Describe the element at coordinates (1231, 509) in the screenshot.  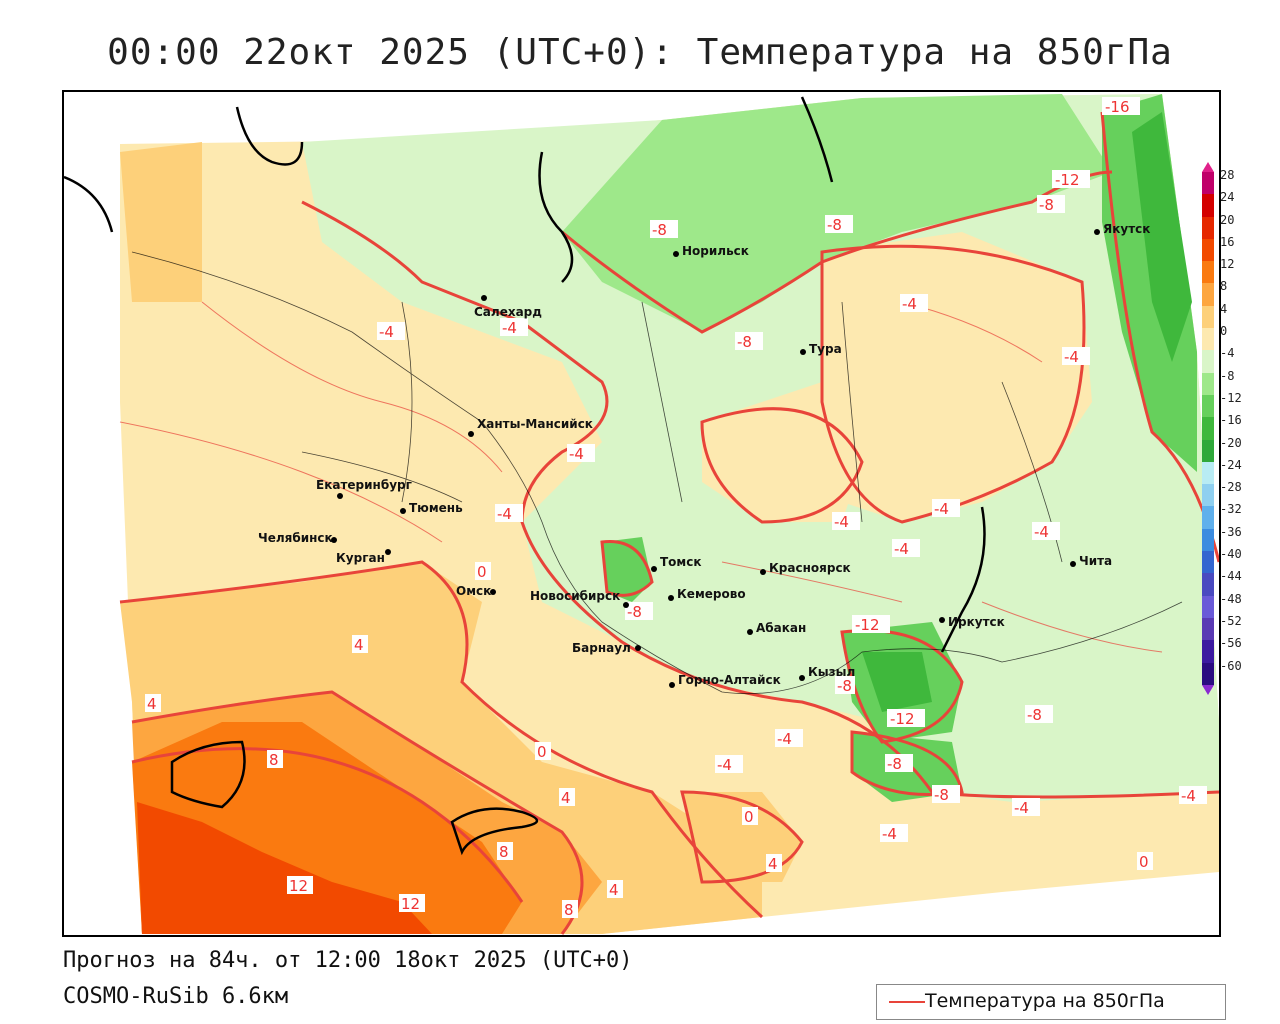
I see `colorbar-tick-label: -32` at that location.